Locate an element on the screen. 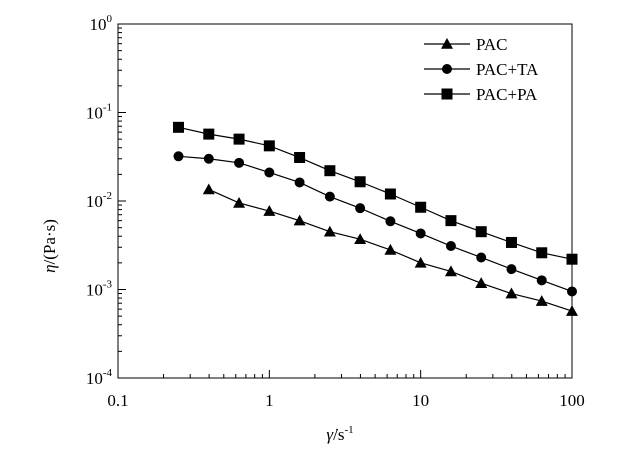 The height and width of the screenshot is (450, 629). y-axis-unit: /(Pa·s) is located at coordinates (49, 241).